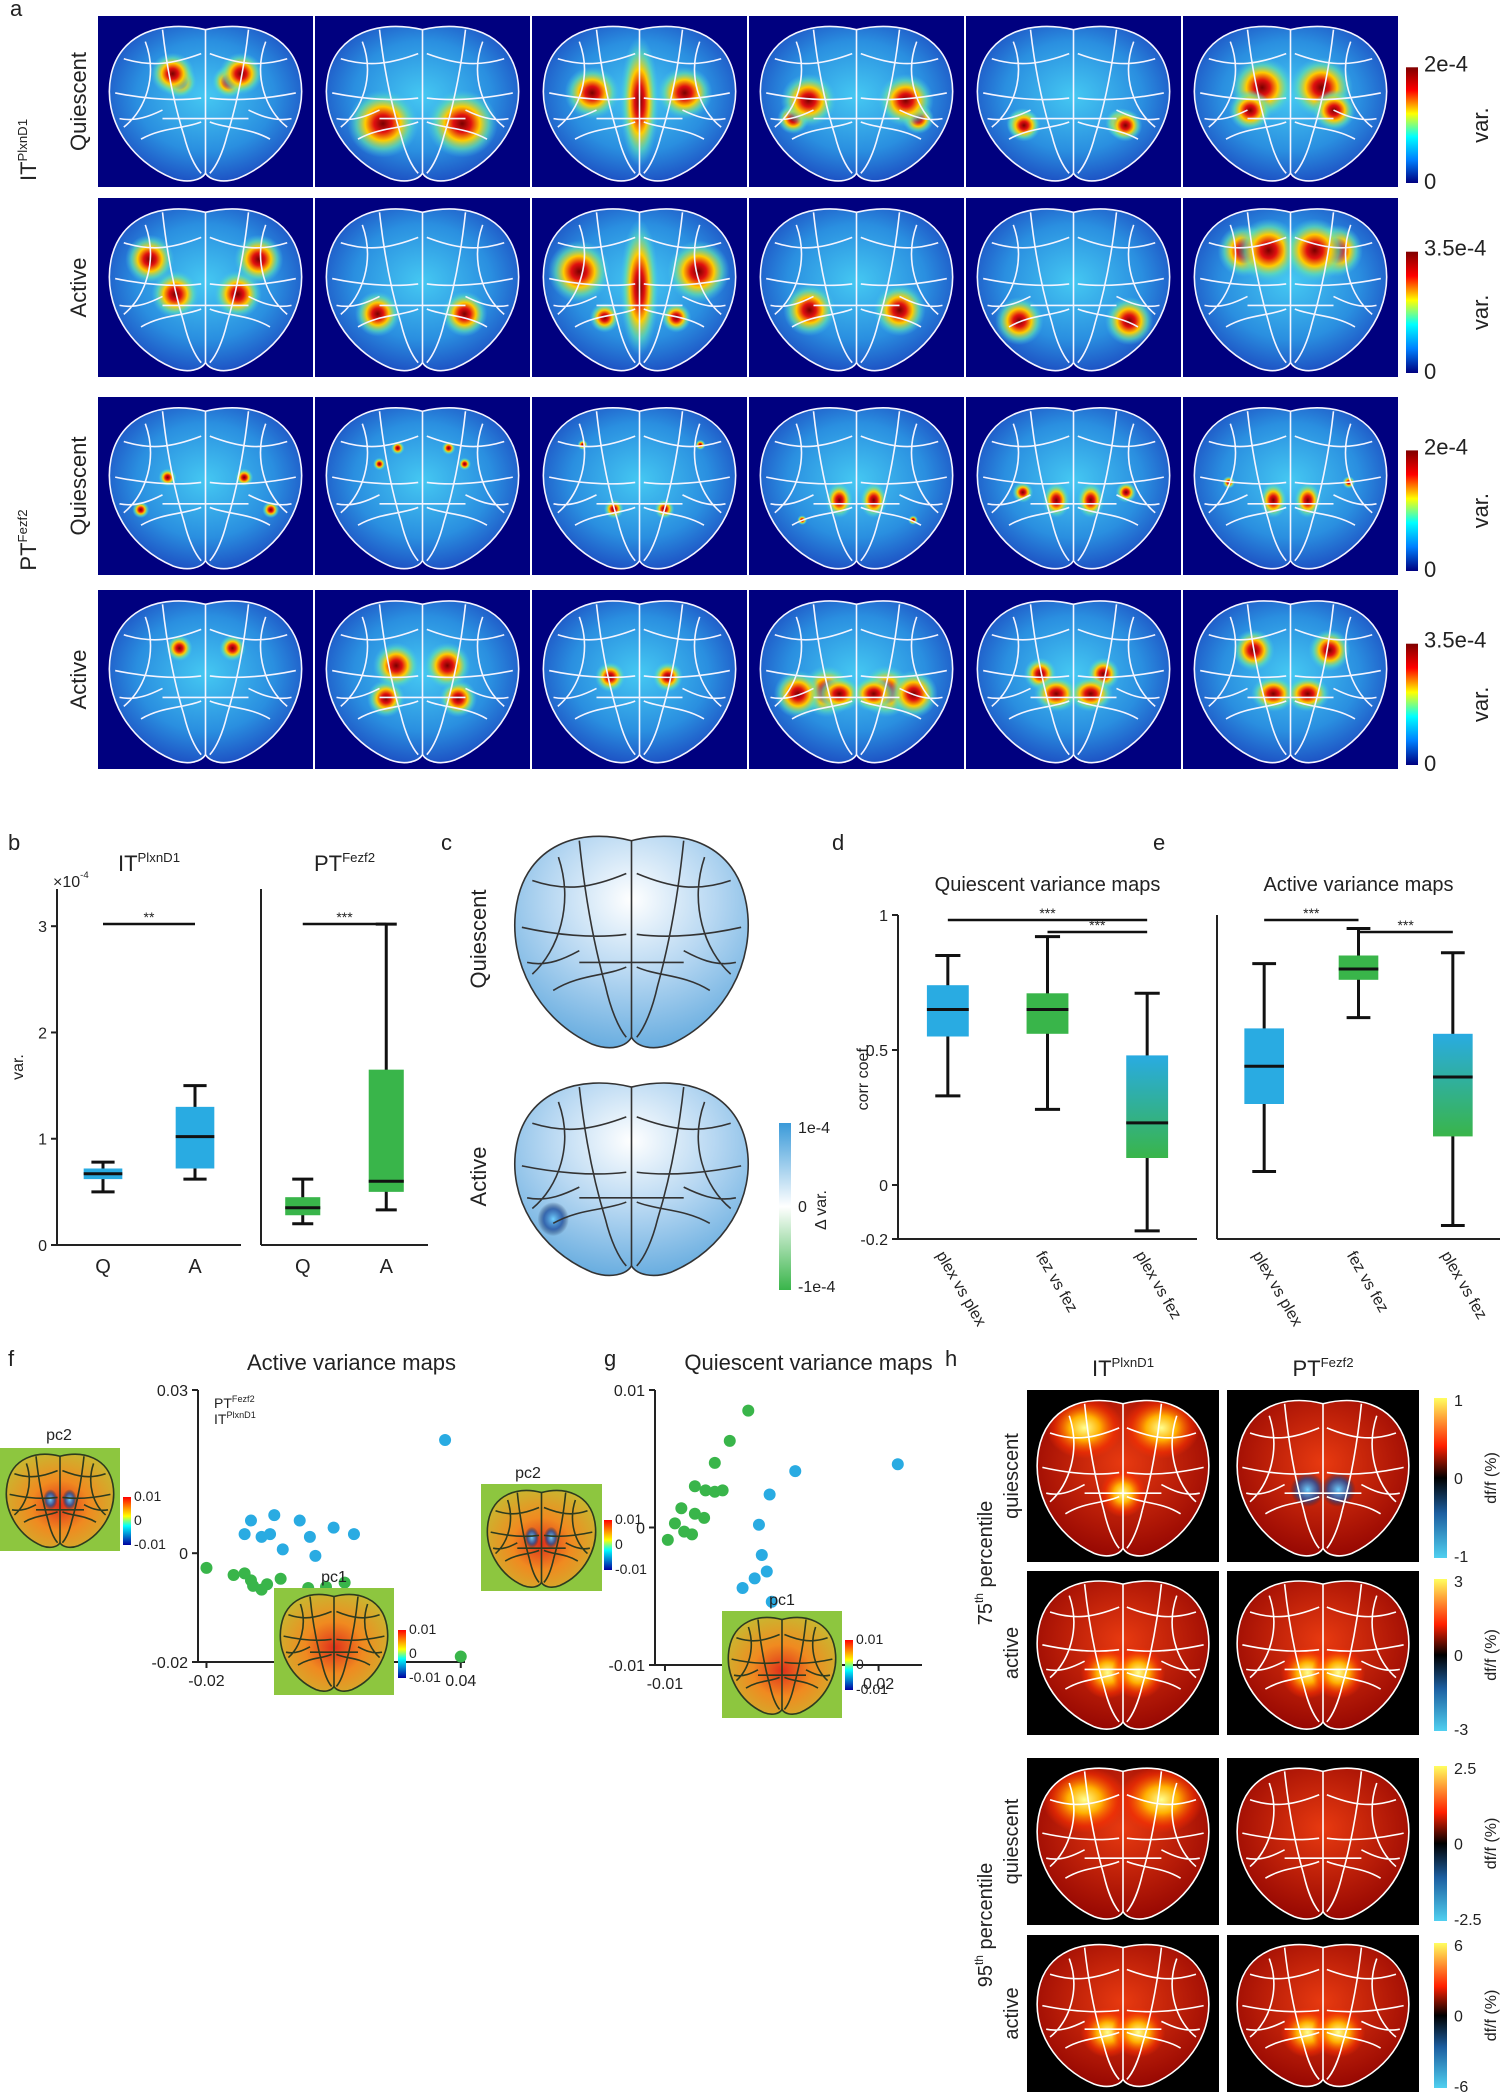 The width and height of the screenshot is (1508, 2100). I want to click on colorbar-label: -0.01, so click(150, 1544).